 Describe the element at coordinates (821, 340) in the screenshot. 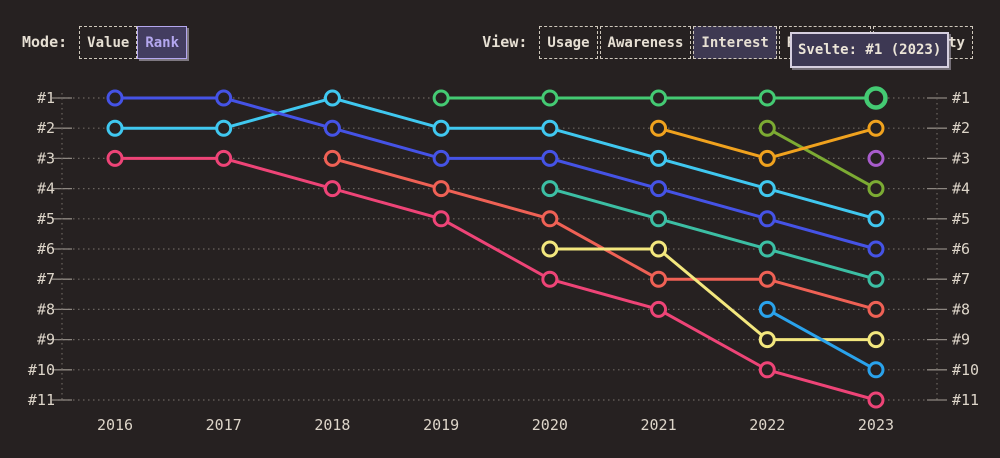

I see `series-line-sky-blue` at that location.